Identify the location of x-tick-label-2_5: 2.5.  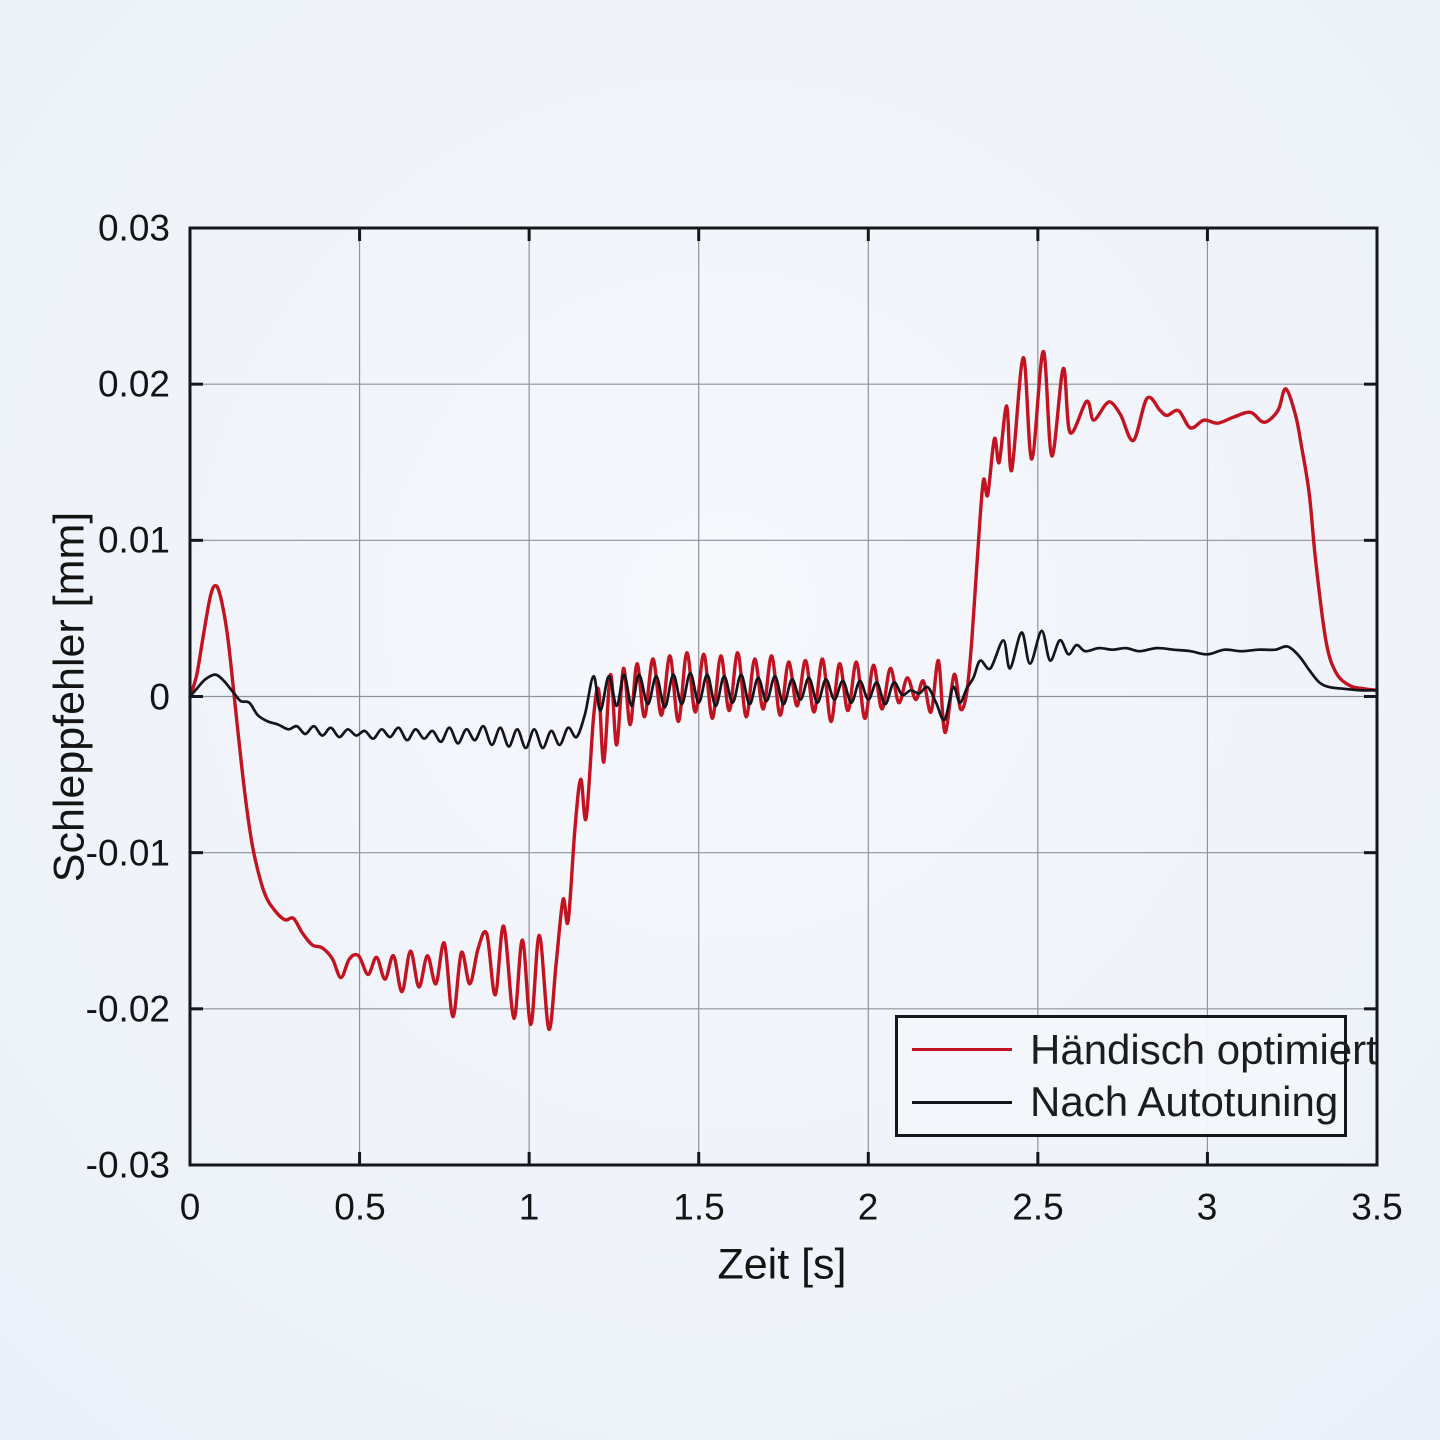
(1038, 1207).